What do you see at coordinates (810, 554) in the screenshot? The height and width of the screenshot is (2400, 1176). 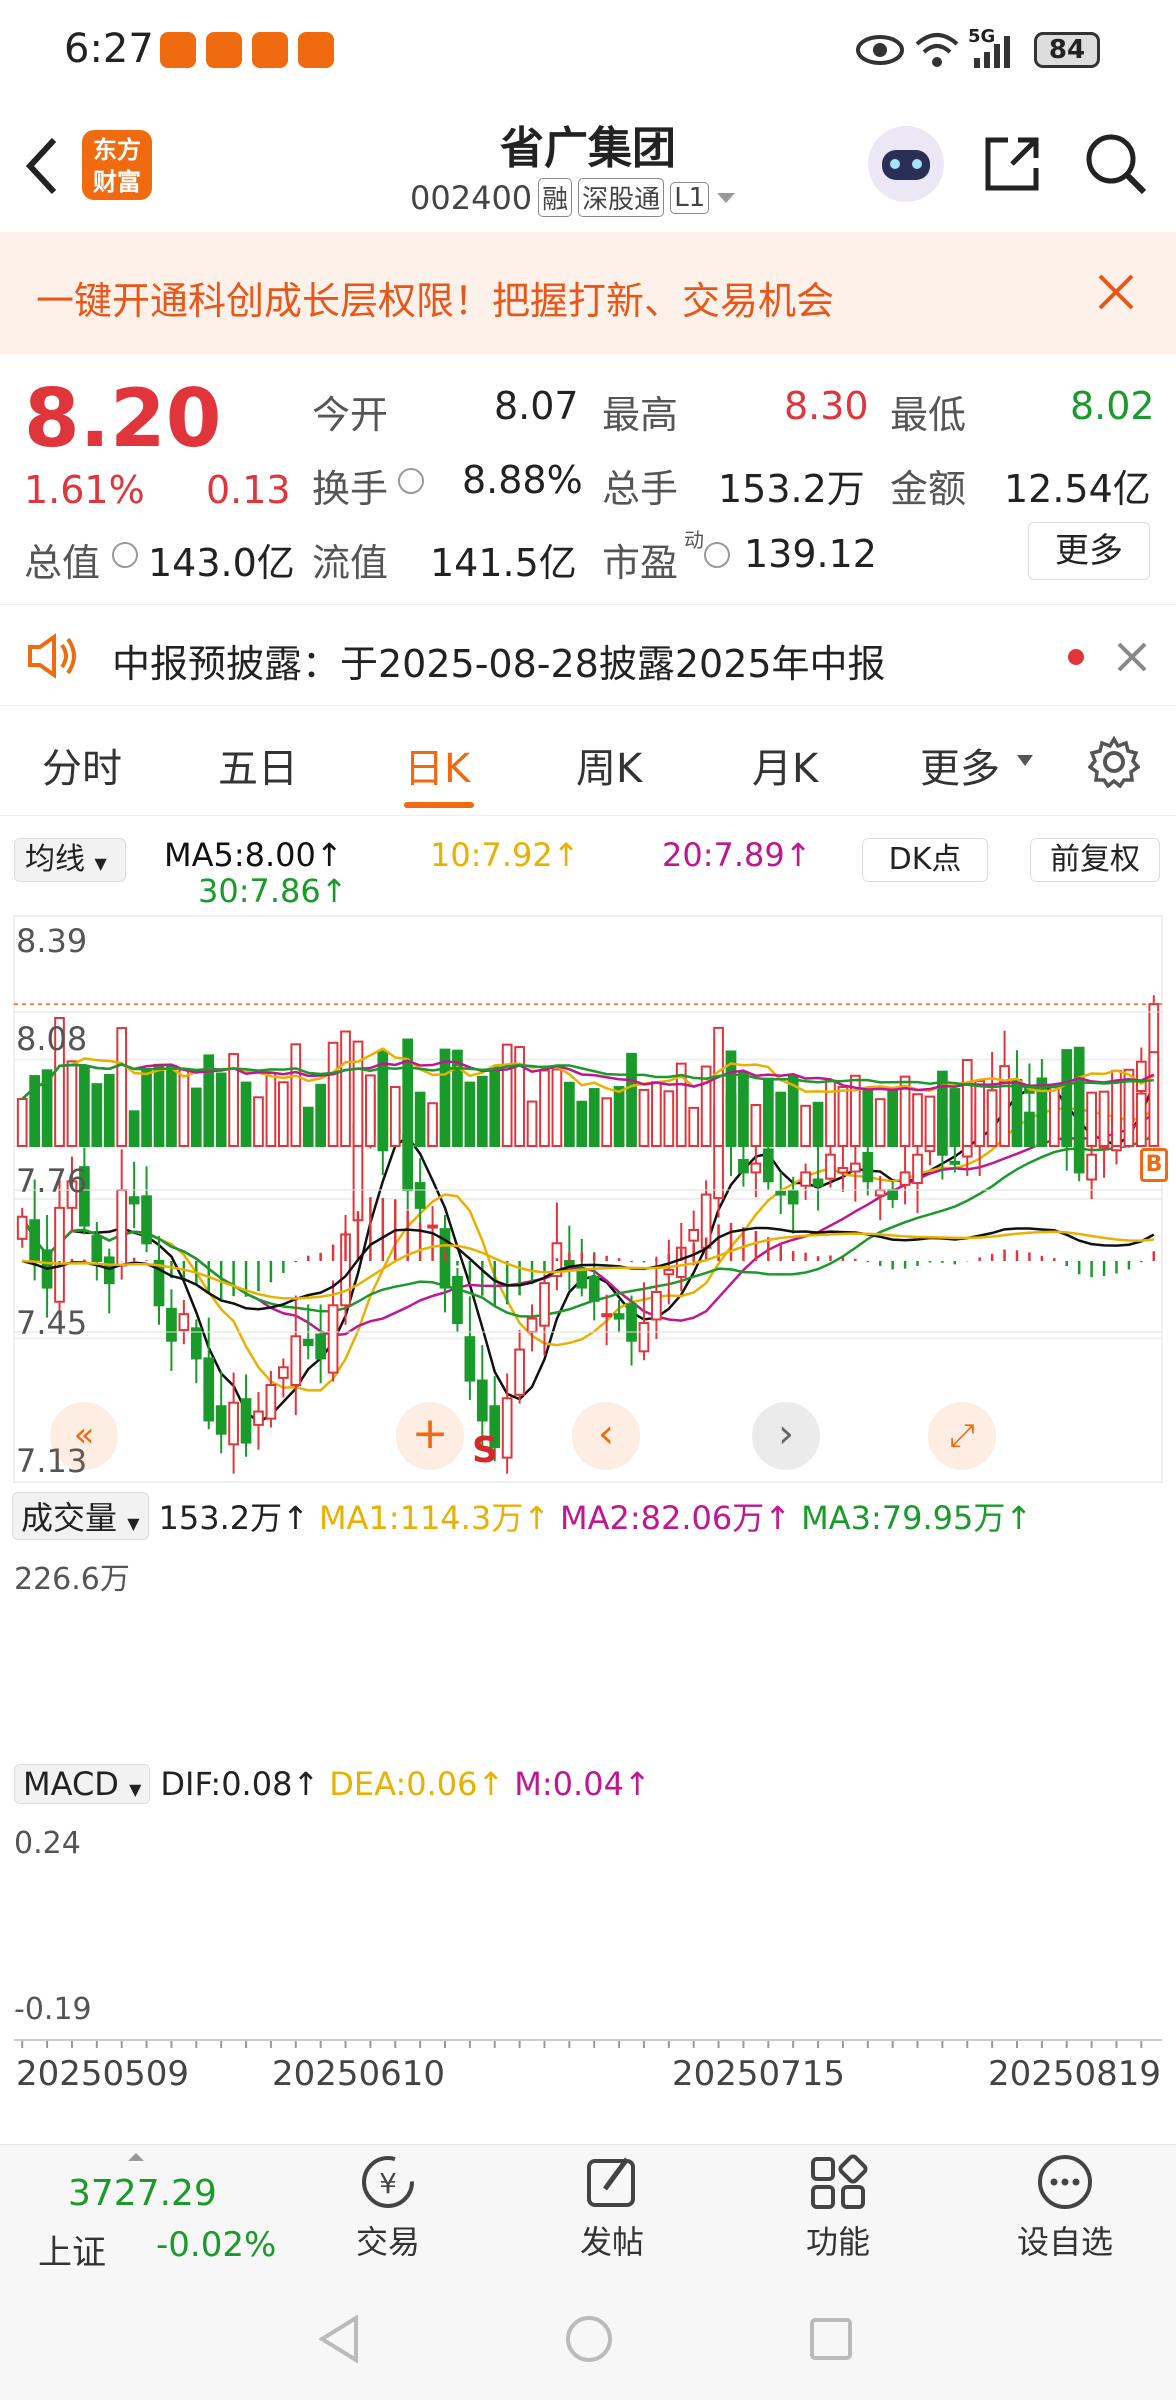 I see `pe-value: 139.12` at bounding box center [810, 554].